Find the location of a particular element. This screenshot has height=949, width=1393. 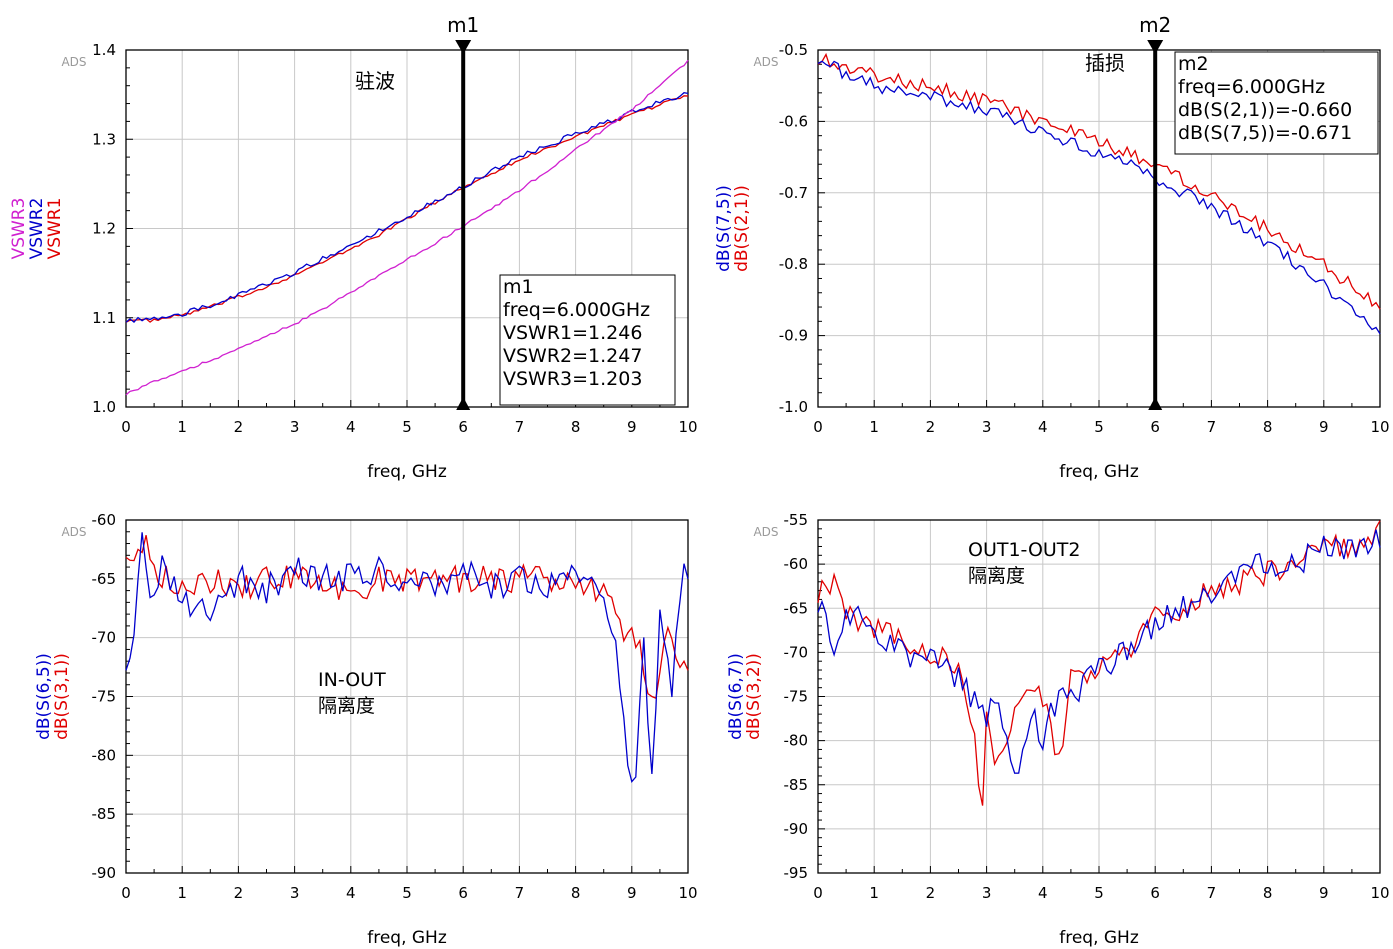

y-tick-label: -55 is located at coordinates (796, 520).